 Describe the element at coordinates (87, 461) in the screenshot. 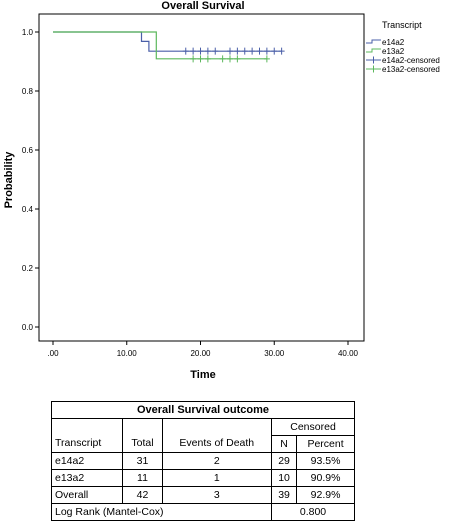

I see `row-transcript: e14a2` at that location.